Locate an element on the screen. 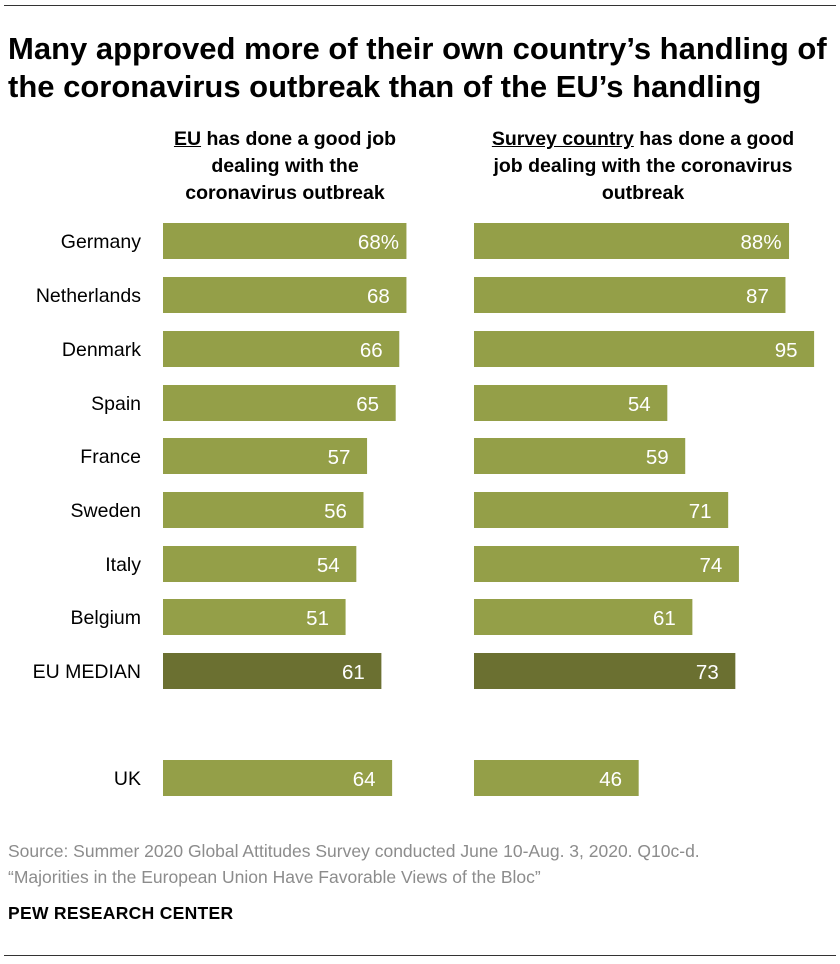 This screenshot has height=964, width=840. eu-bar-belgium is located at coordinates (254, 617).